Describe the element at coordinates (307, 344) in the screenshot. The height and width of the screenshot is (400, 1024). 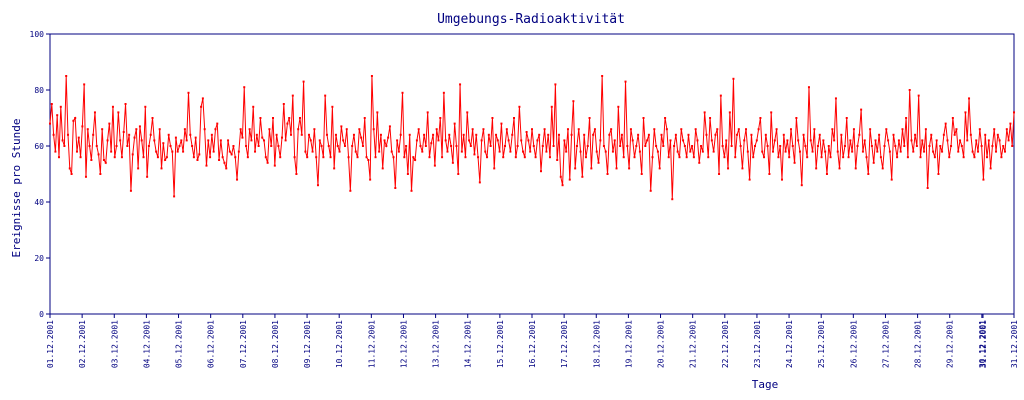
I see `x-tick-label: 09.12.2001` at that location.